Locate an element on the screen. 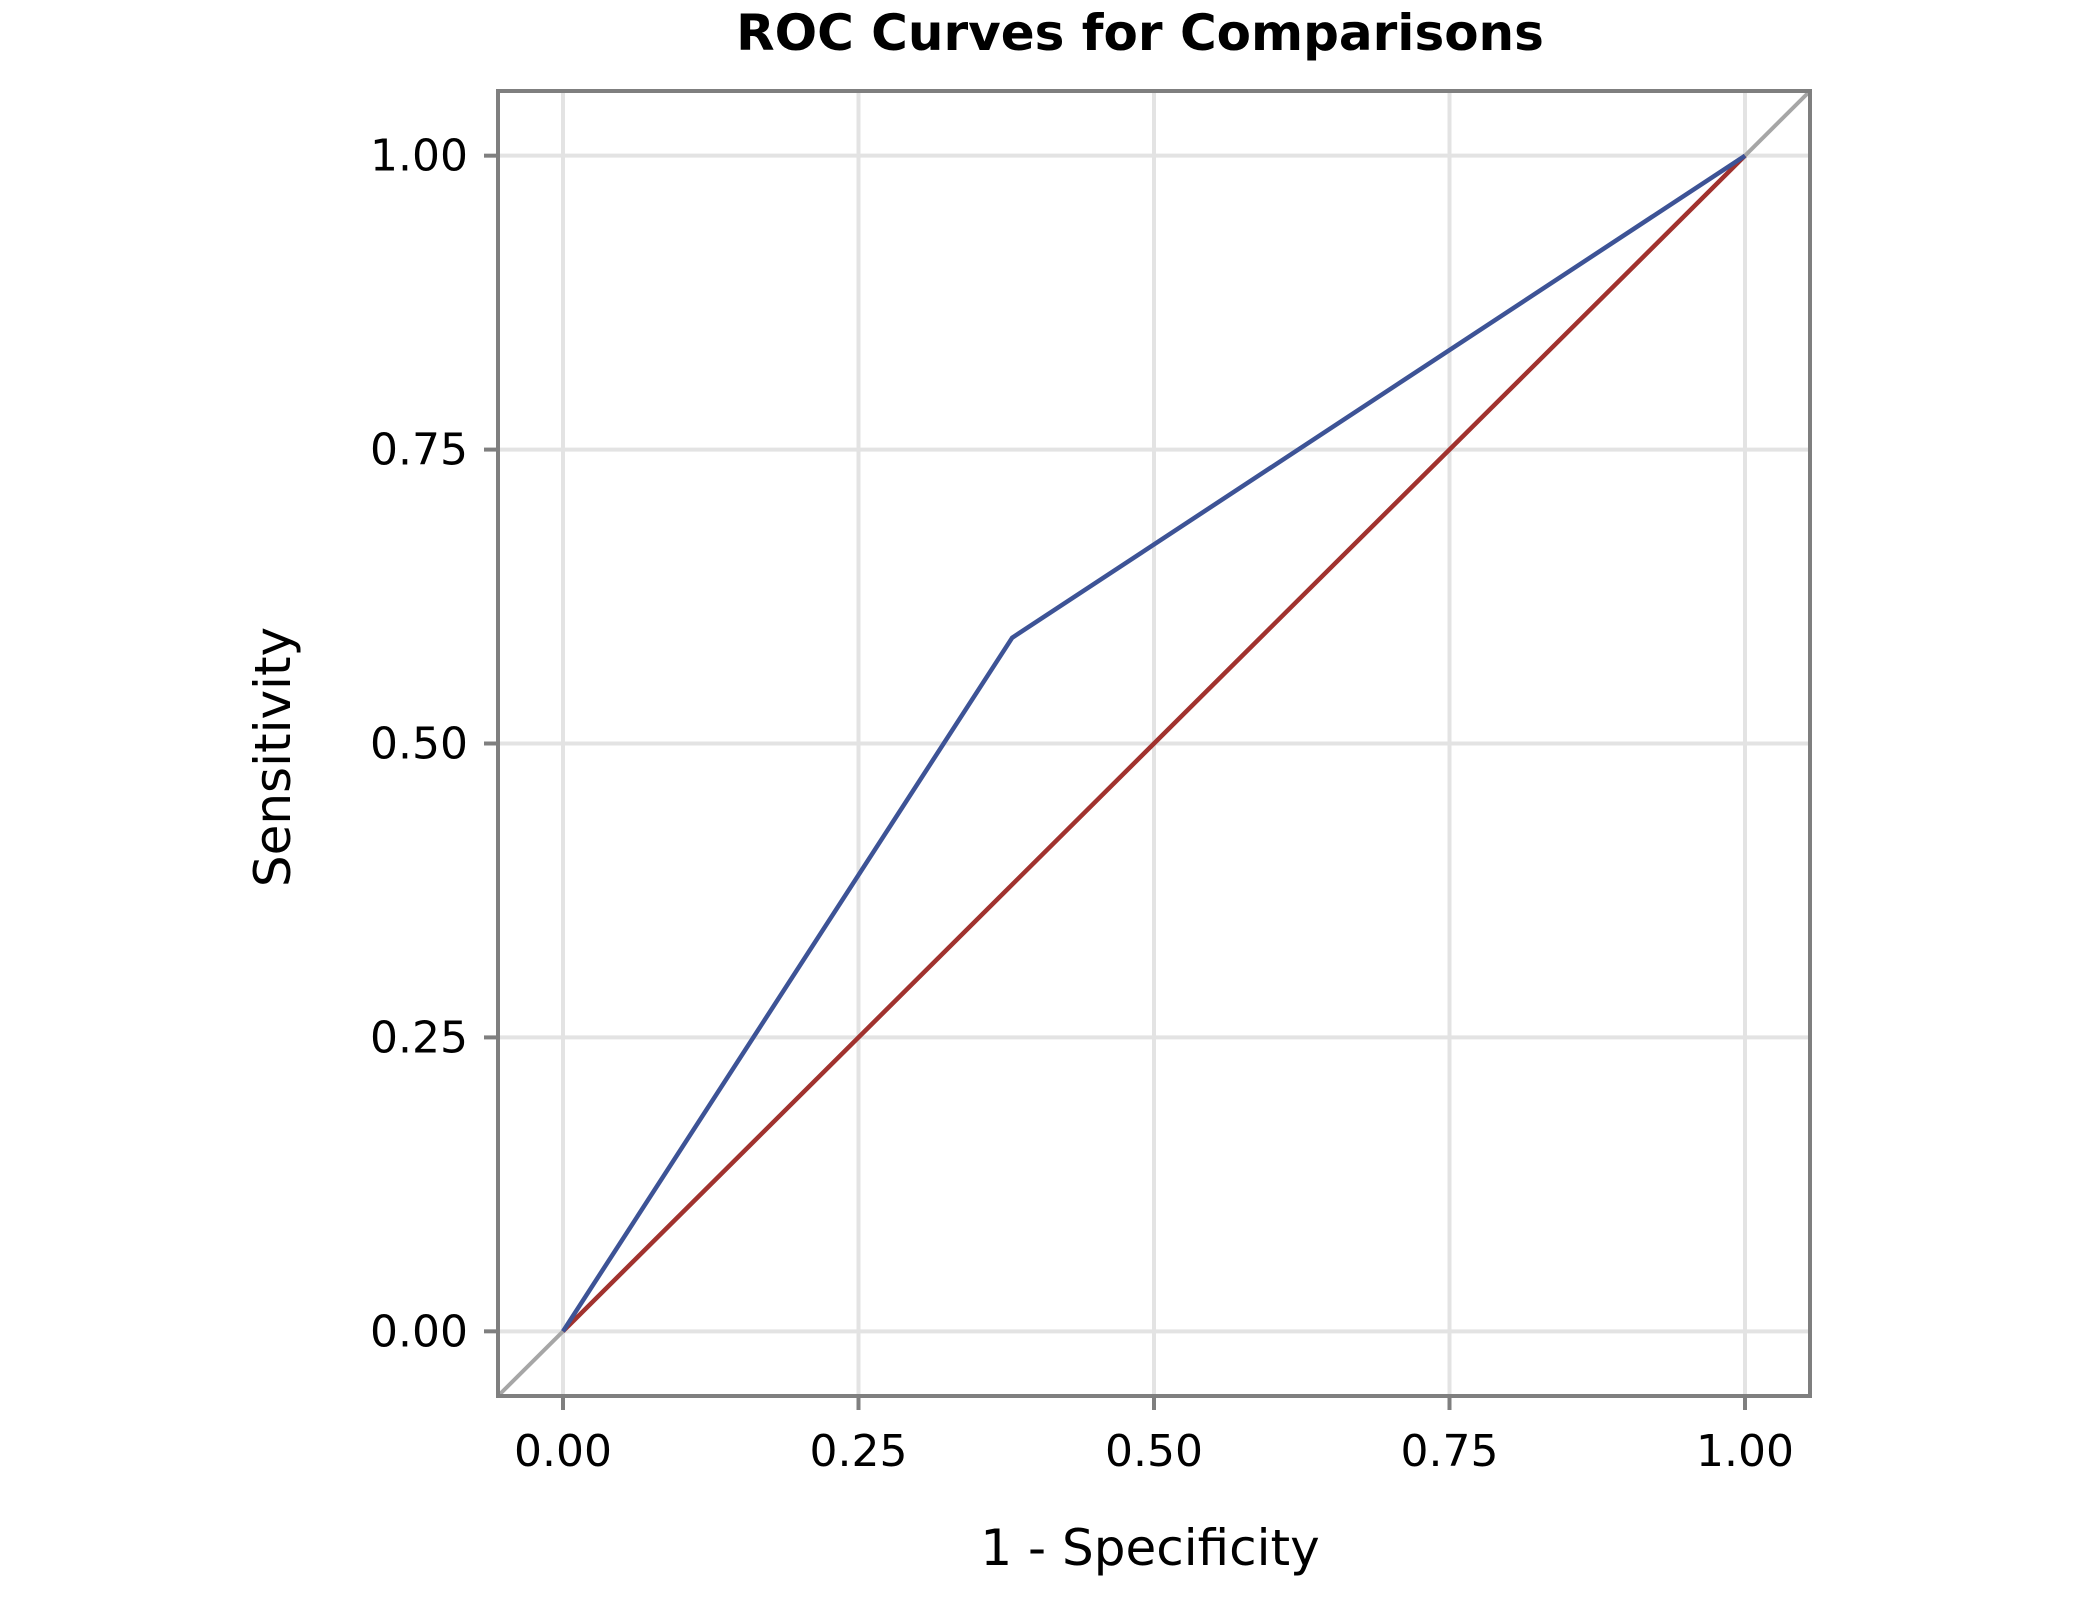 Image resolution: width=2100 pixels, height=1606 pixels. x-tick-label: 0.50 is located at coordinates (1154, 1451).